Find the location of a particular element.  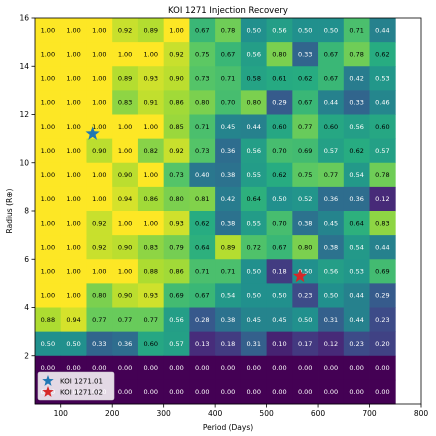

heatmap-cell-label: 0.69 is located at coordinates (382, 272).